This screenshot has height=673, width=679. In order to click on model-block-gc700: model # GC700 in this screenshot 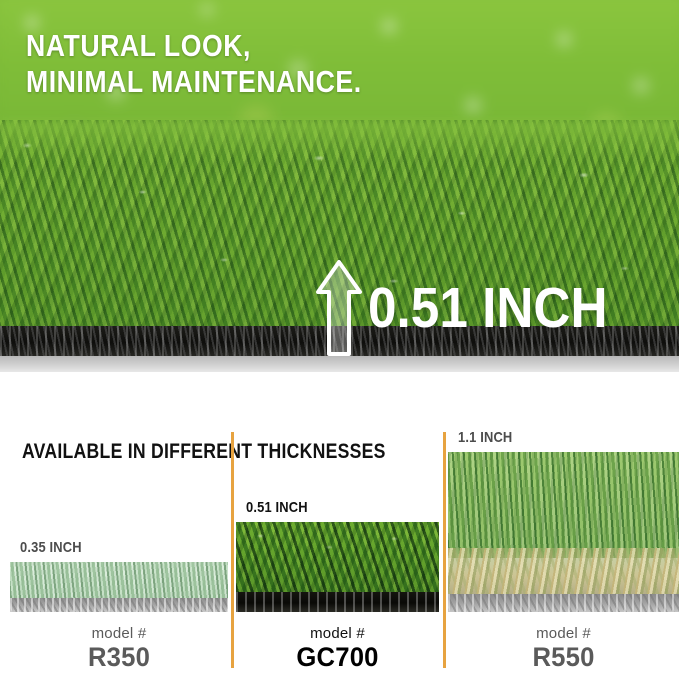, I will do `click(337, 648)`.